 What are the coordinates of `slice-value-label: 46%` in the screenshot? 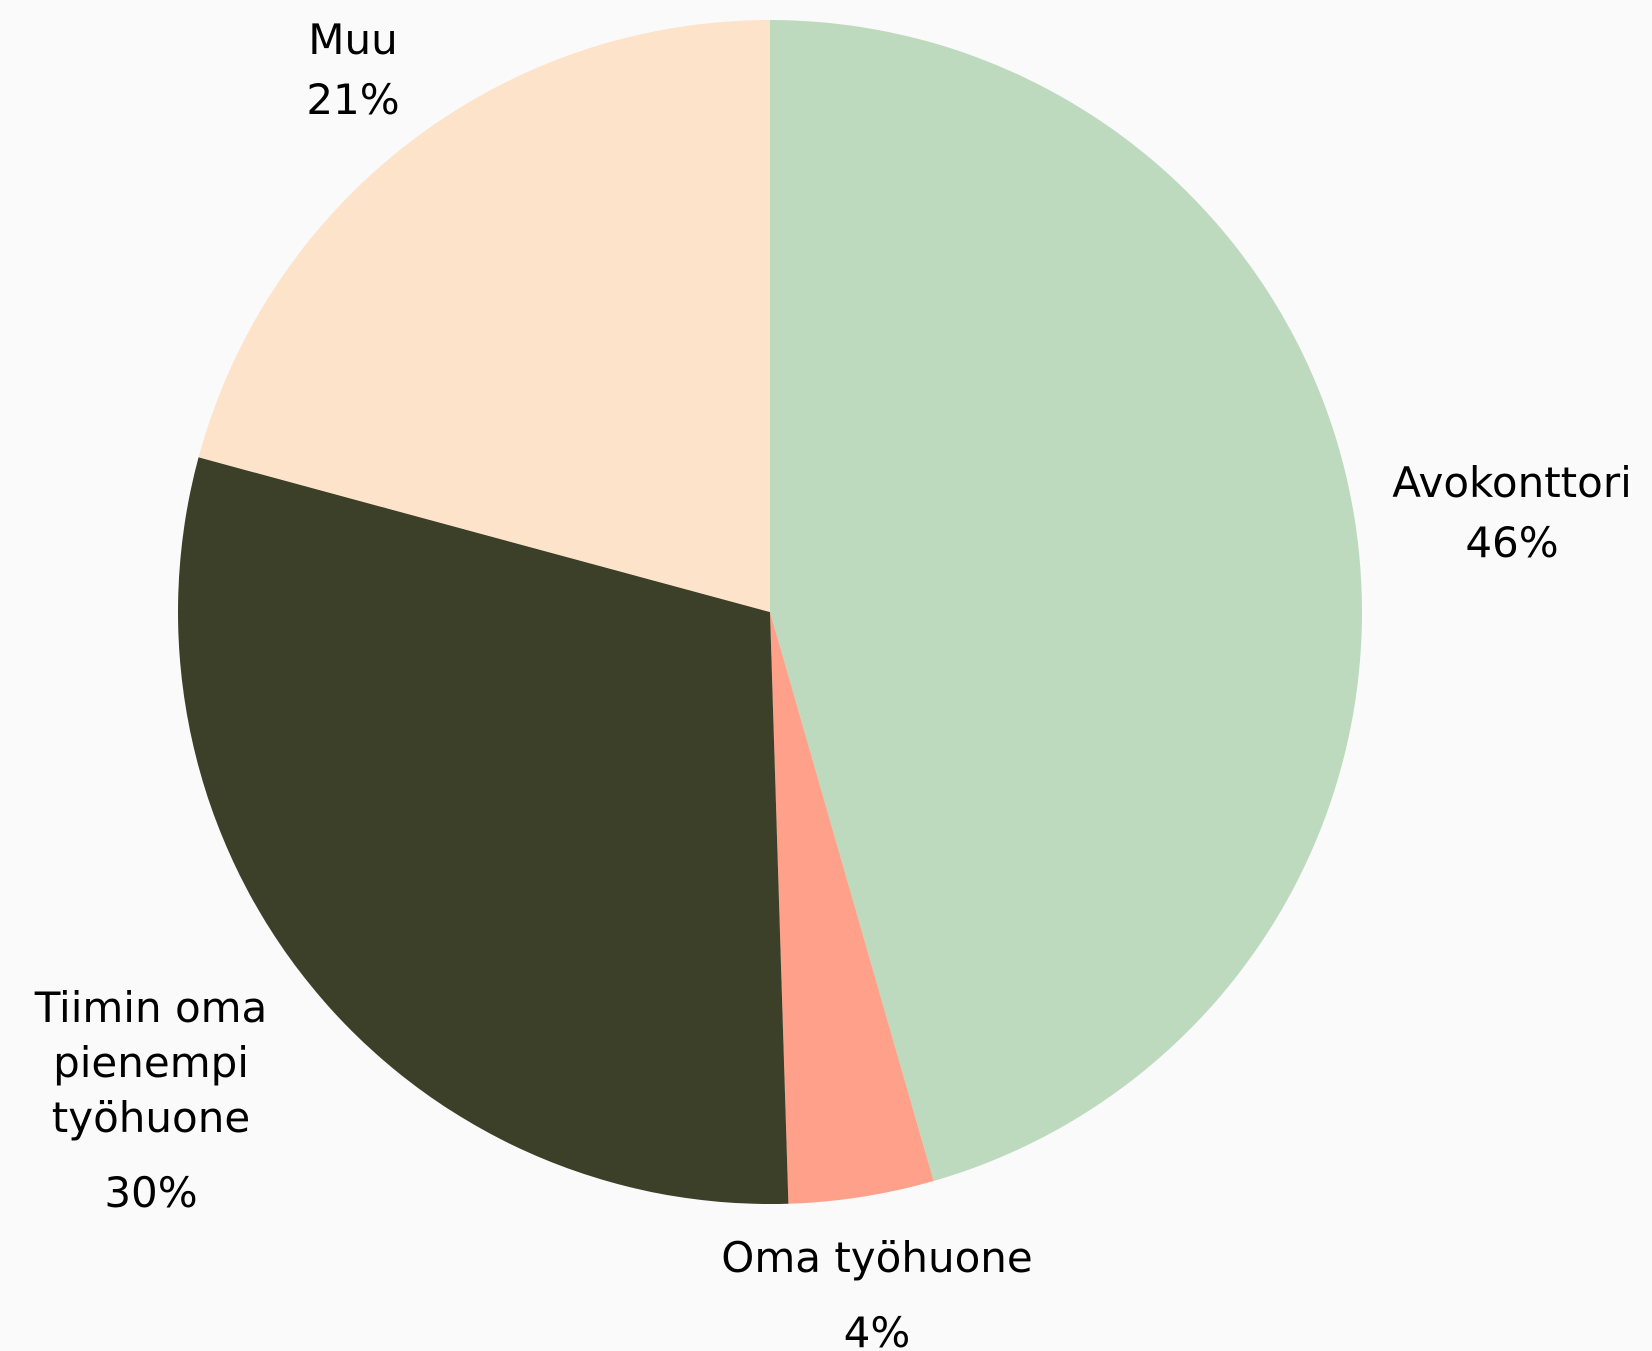 It's located at (1512, 542).